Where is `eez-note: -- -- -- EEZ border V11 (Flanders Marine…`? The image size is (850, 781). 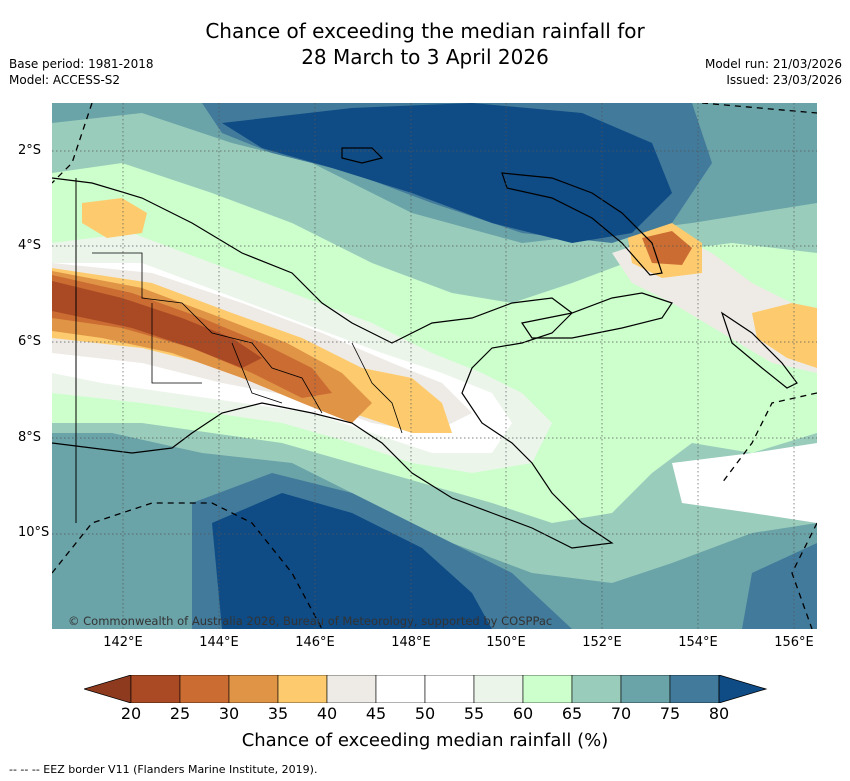 eez-note: -- -- -- EEZ border V11 (Flanders Marine… is located at coordinates (163, 769).